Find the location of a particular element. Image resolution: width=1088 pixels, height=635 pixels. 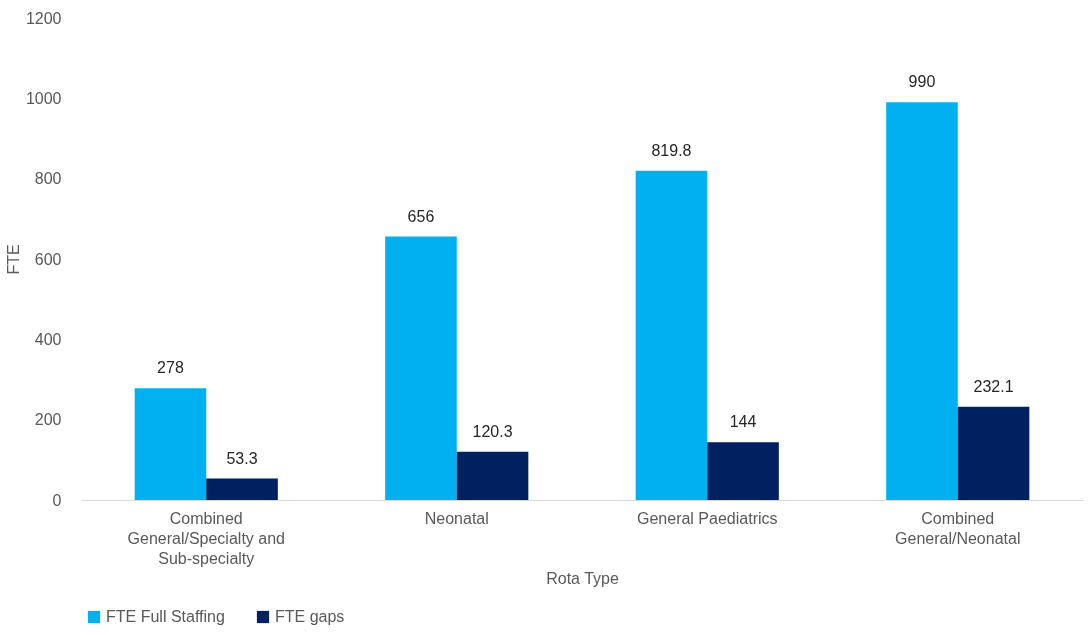

y-axis-title: FTE is located at coordinates (13, 259).